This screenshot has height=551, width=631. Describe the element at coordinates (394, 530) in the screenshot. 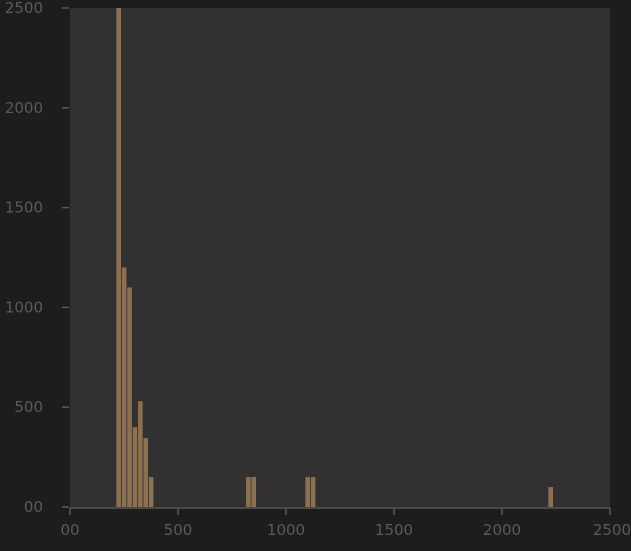

I see `x-tick-label-3: 1500` at that location.